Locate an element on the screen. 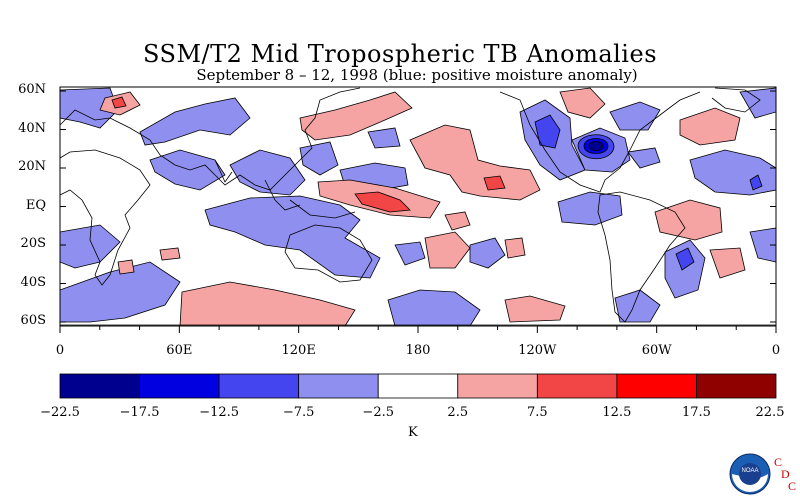 This screenshot has width=800, height=500. coastline-greenland is located at coordinates (736, 100).